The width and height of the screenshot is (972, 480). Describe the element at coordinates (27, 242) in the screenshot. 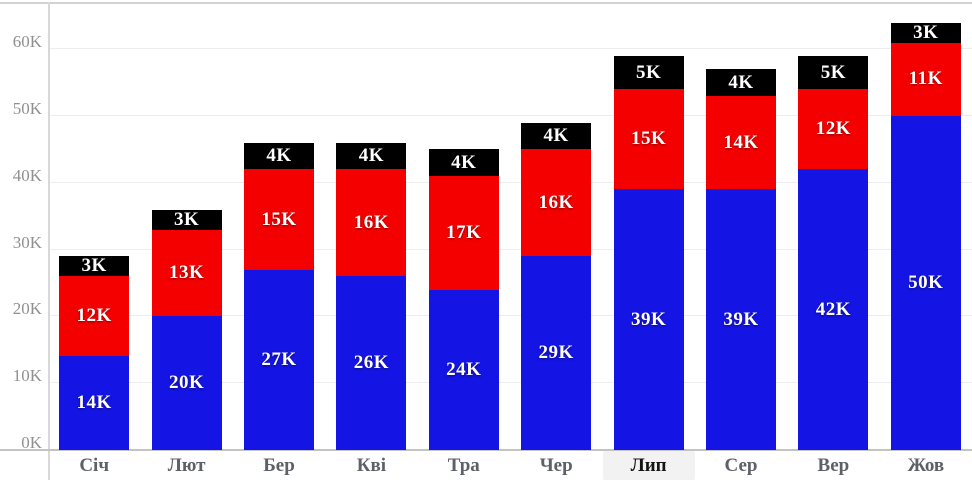

I see `y-tick-label: 30K` at that location.